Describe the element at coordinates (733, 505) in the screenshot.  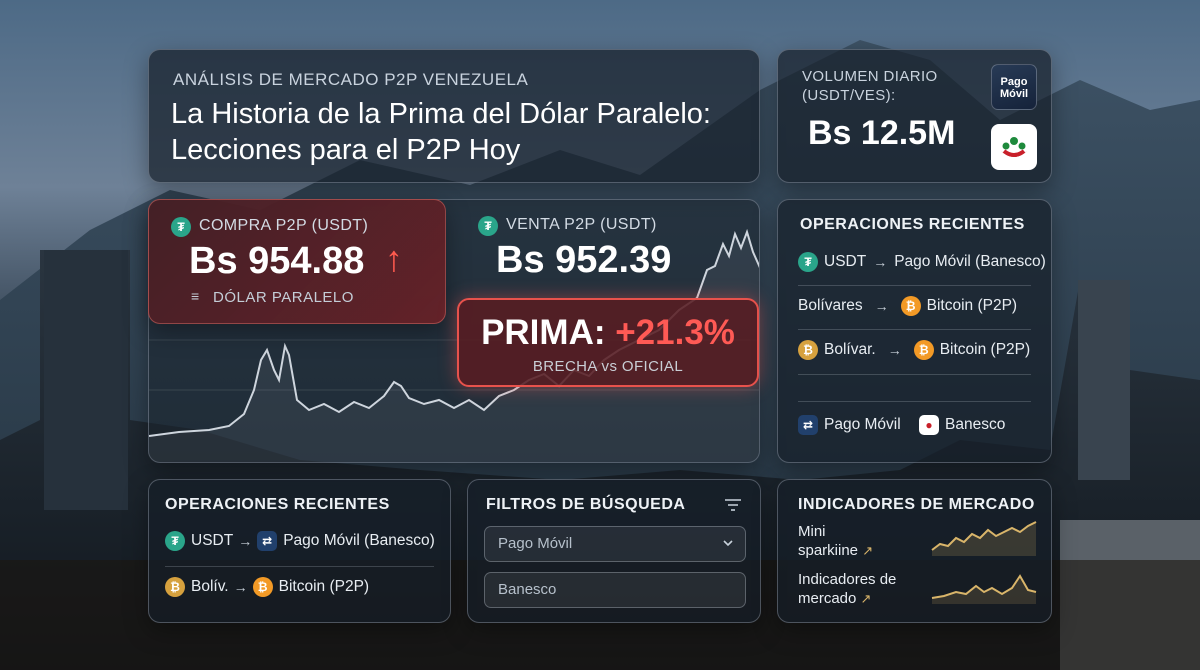
I see `filter-icon` at that location.